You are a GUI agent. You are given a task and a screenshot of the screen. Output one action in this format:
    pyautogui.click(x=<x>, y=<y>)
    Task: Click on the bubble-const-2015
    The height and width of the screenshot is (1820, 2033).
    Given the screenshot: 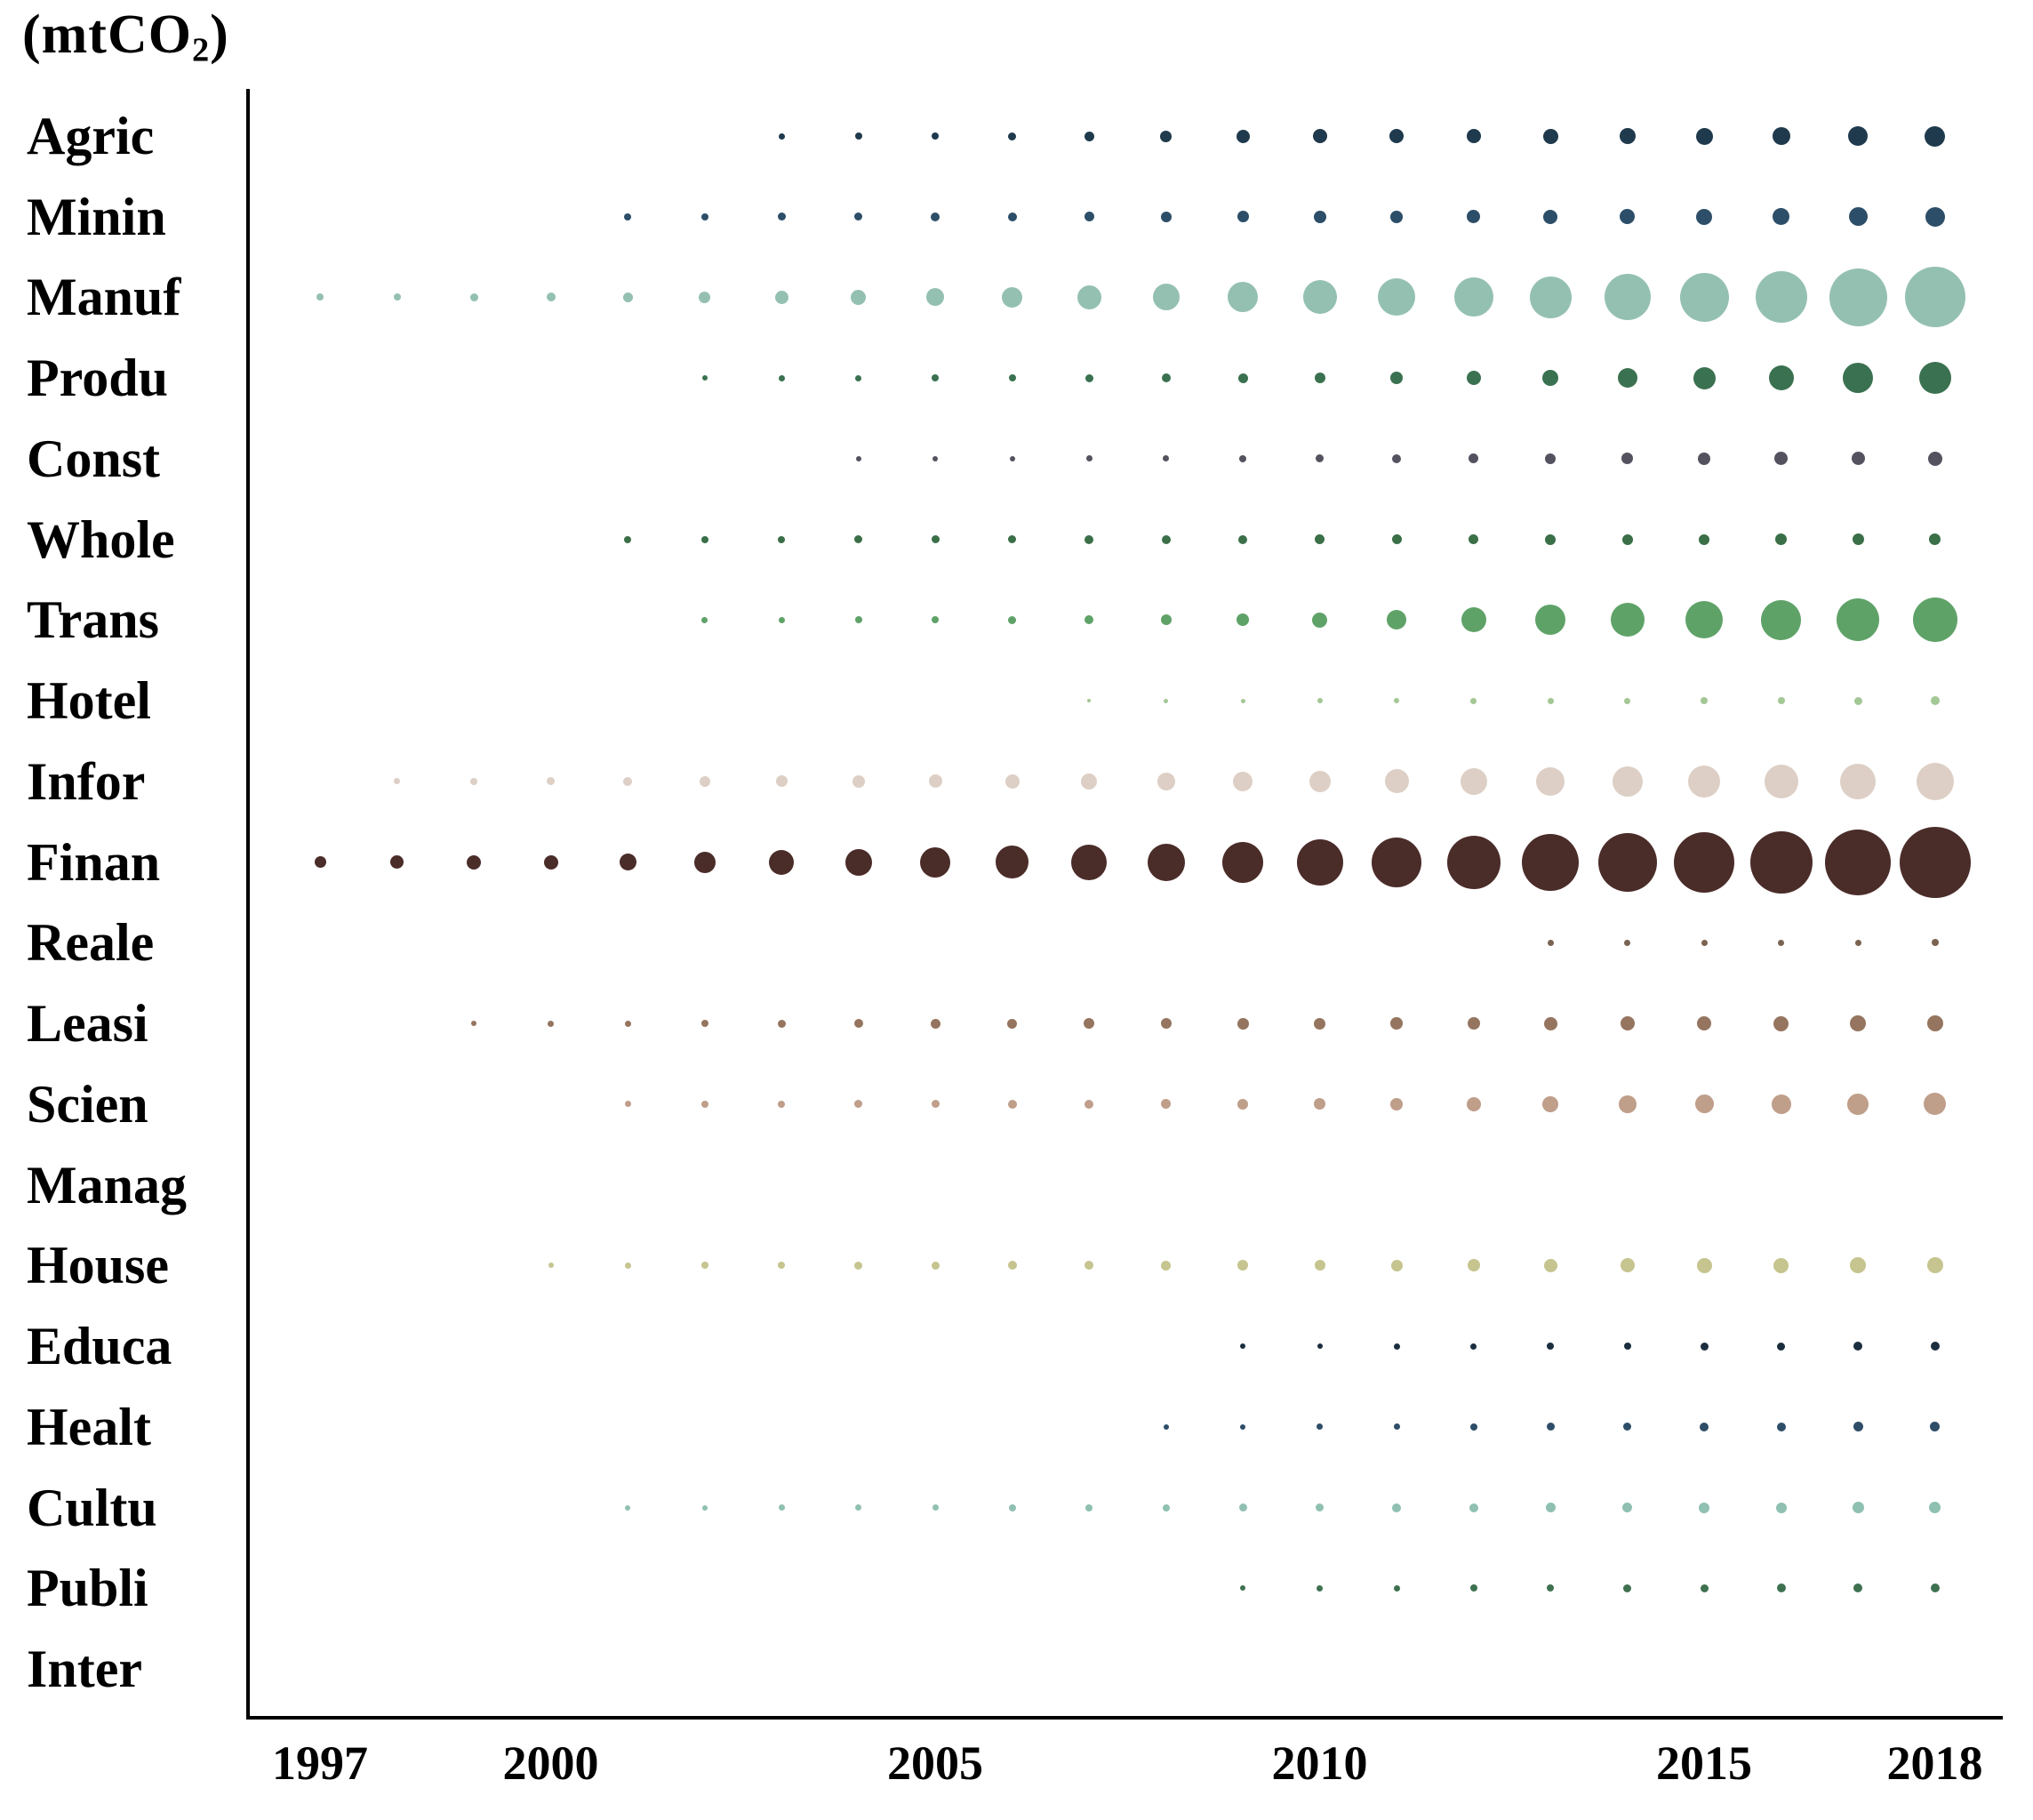 What is the action you would take?
    pyautogui.click(x=1704, y=458)
    